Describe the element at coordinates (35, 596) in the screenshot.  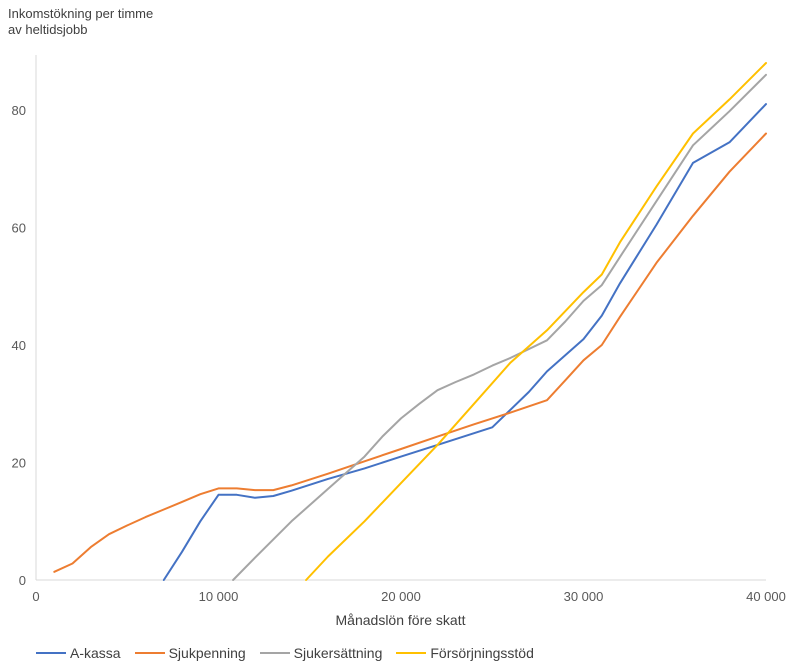
I see `x-tick-label: 0` at that location.